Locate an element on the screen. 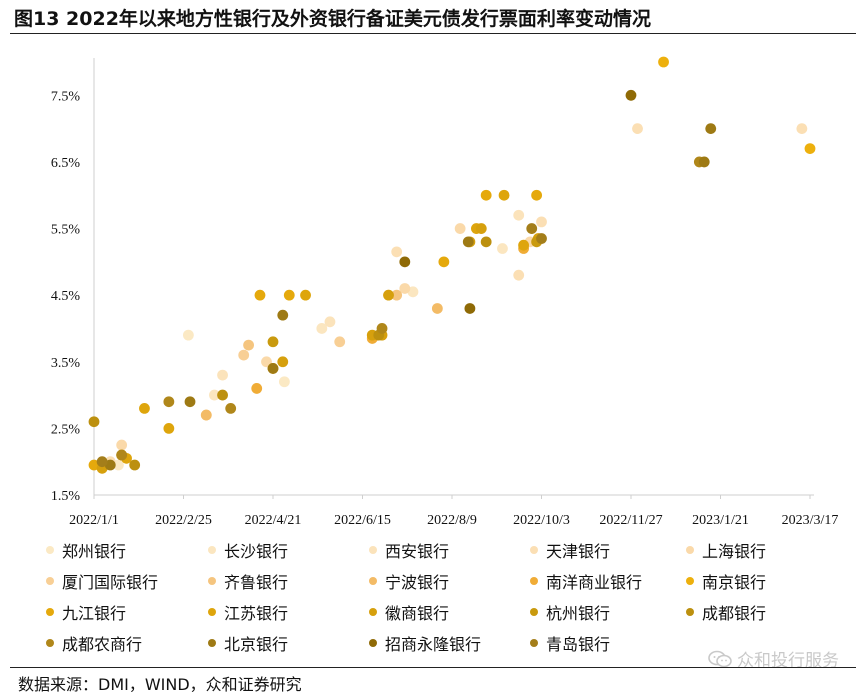 This screenshot has height=695, width=865. legend-label: 厦门国际银行 is located at coordinates (110, 582).